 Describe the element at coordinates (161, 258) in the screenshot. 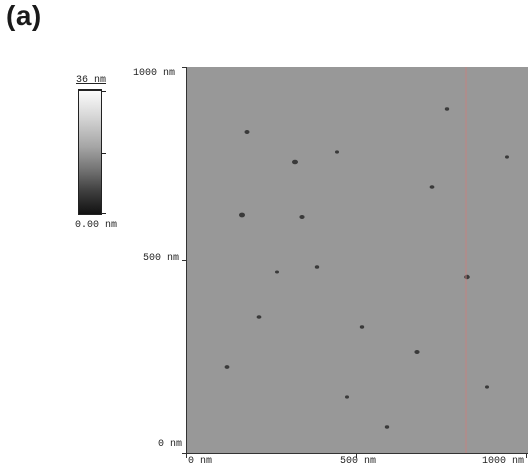

I see `y-tick-label-middle: 500 nm` at that location.